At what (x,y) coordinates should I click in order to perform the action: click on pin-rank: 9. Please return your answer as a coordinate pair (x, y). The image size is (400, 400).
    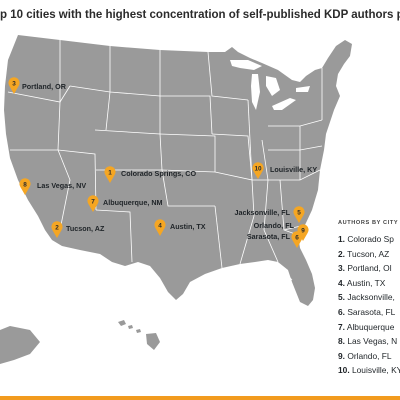
    Looking at the image, I should click on (303, 230).